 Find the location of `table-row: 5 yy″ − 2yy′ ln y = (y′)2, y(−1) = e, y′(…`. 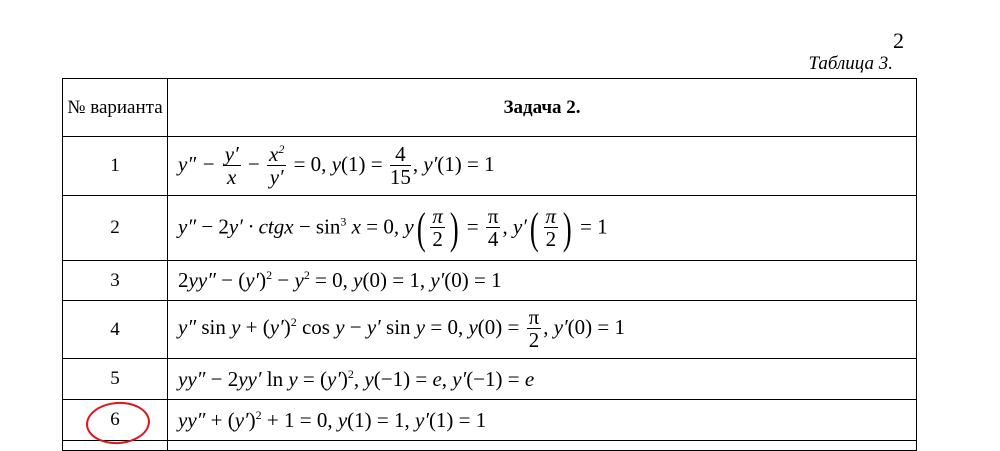

table-row: 5 yy″ − 2yy′ ln y = (y′)2, y(−1) = e, y′(… is located at coordinates (489, 379).